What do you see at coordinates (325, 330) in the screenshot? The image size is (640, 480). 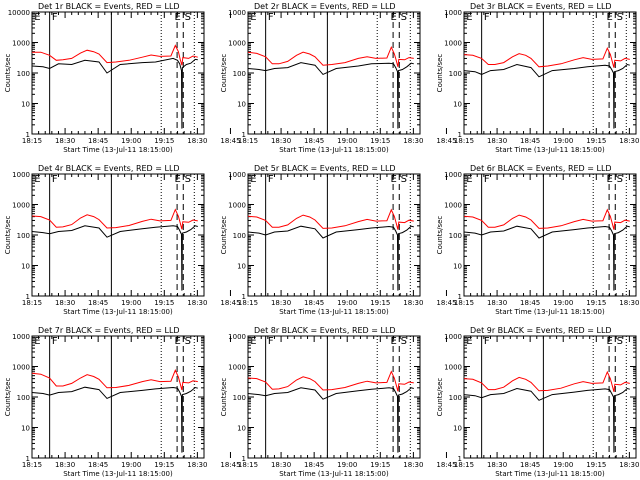 I see `panel-title: Det 8r BLACK = Events, RED = LLD` at bounding box center [325, 330].